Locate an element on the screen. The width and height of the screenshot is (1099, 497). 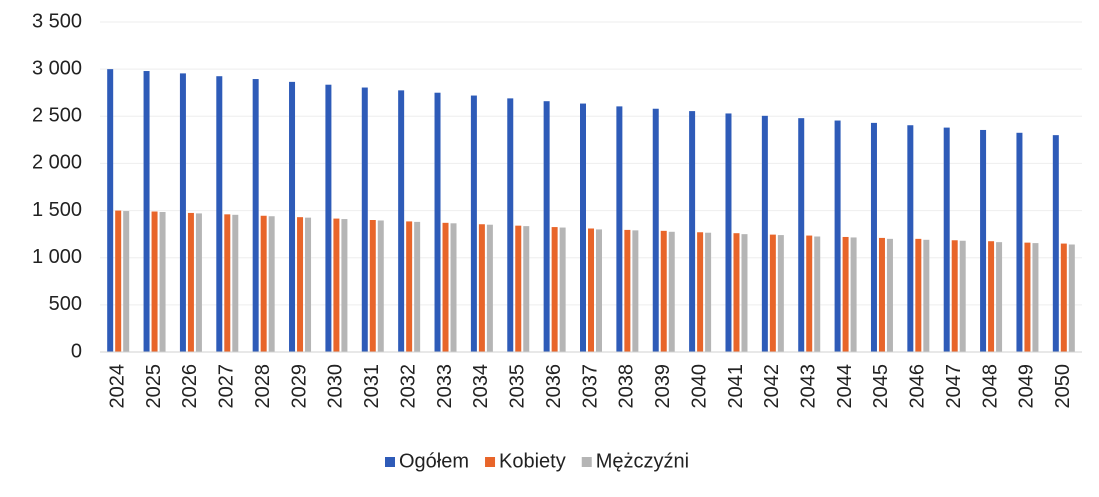
y-tick-label: 1 500 is located at coordinates (57, 210).